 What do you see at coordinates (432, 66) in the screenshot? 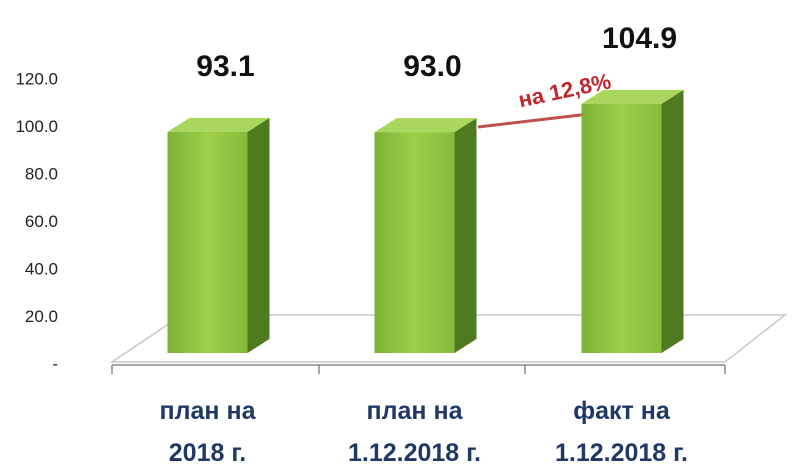
I see `value-label: 93.0` at bounding box center [432, 66].